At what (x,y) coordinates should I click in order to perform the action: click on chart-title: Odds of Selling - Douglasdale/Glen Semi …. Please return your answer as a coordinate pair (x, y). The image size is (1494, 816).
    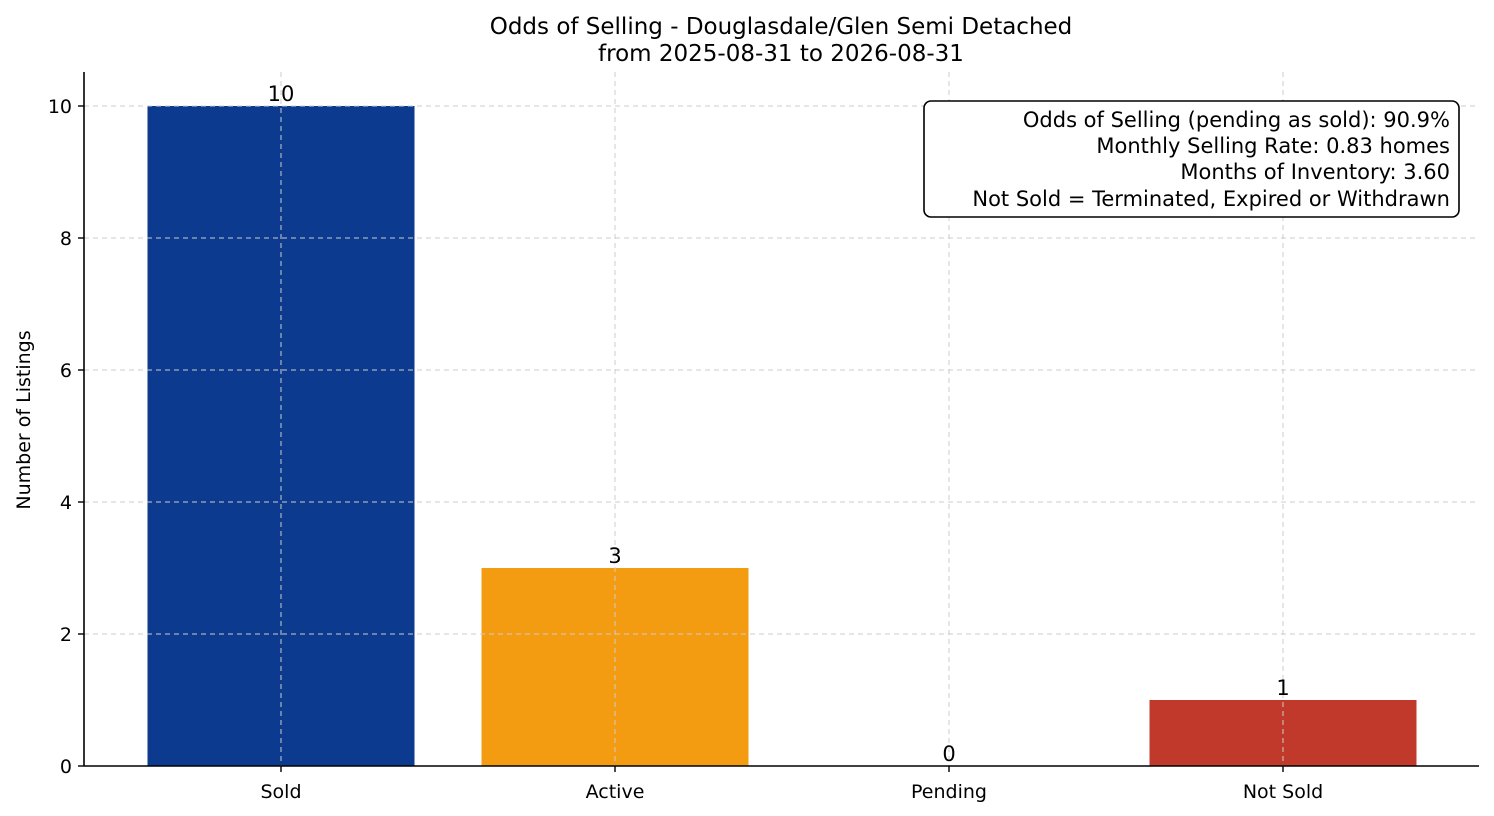
    Looking at the image, I should click on (781, 27).